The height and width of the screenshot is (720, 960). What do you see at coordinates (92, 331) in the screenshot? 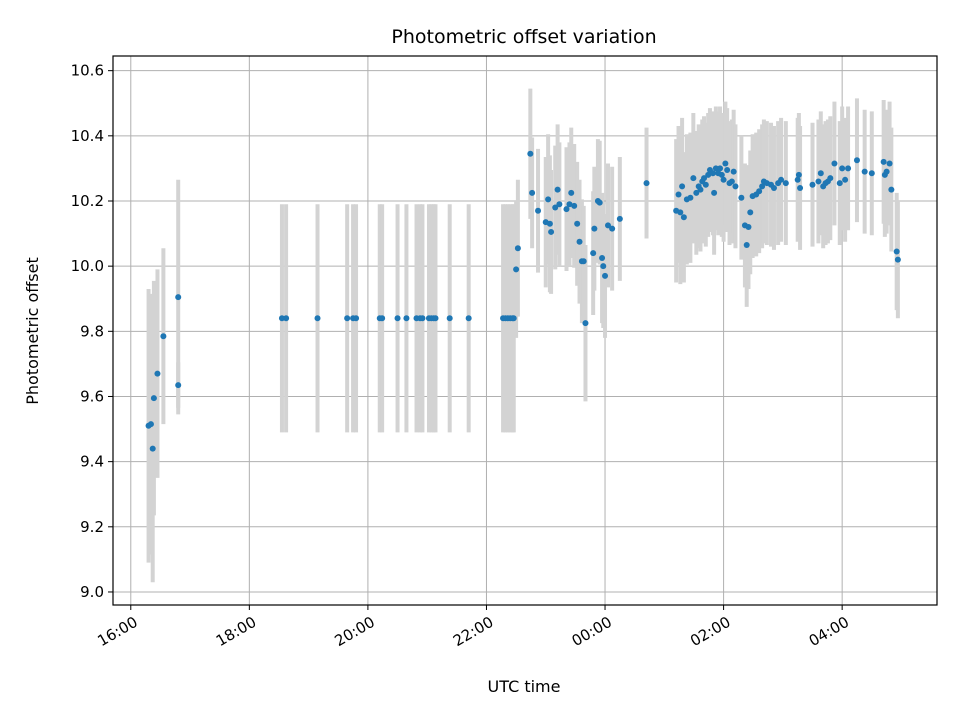
I see `y-axis-ticks: 9.0 9.2 9.4 9.6 9.8 10.0 10.2 10.4 10.6` at bounding box center [92, 331].